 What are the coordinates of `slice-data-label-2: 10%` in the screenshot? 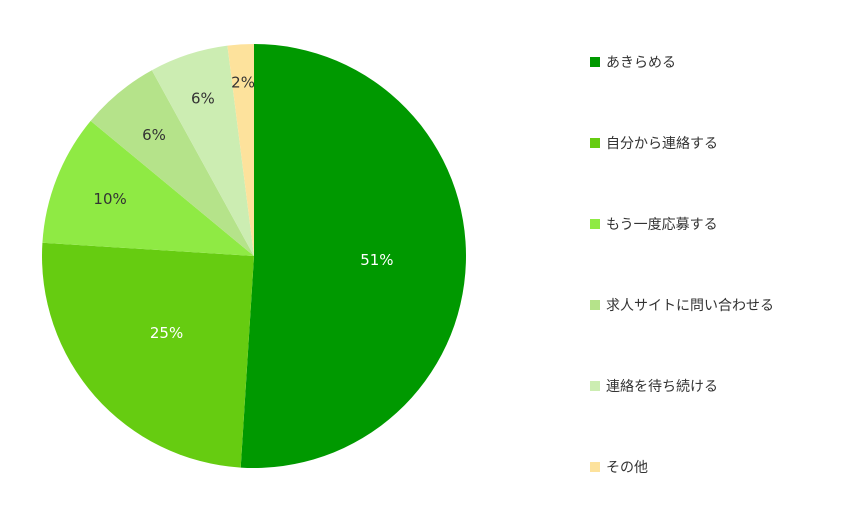 It's located at (109, 199).